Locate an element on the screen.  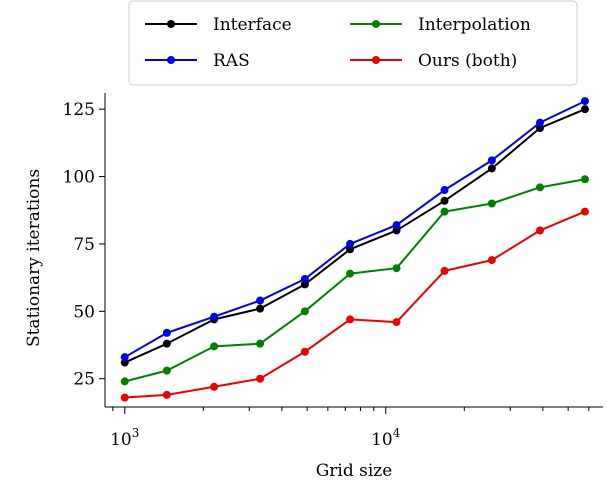
y-axis-label: Stationary iterations is located at coordinates (34, 258).